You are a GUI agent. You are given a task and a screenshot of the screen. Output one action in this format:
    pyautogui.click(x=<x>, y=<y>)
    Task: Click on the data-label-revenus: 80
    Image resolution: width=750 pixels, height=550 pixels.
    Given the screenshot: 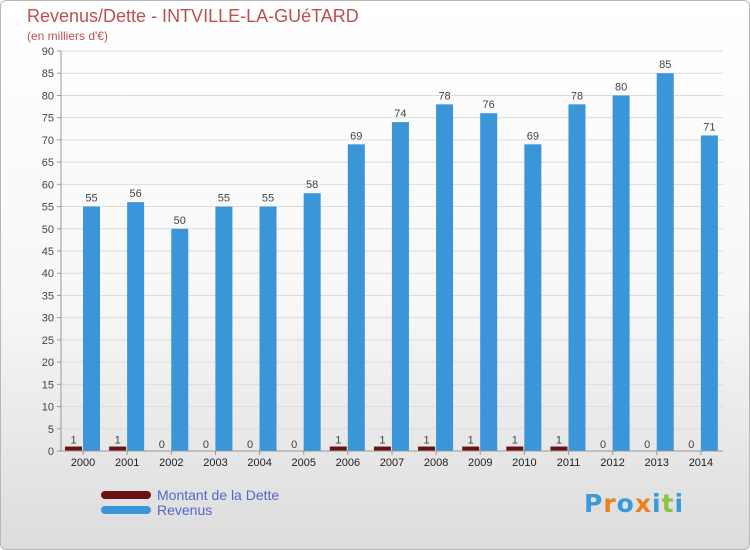 What is the action you would take?
    pyautogui.click(x=621, y=87)
    